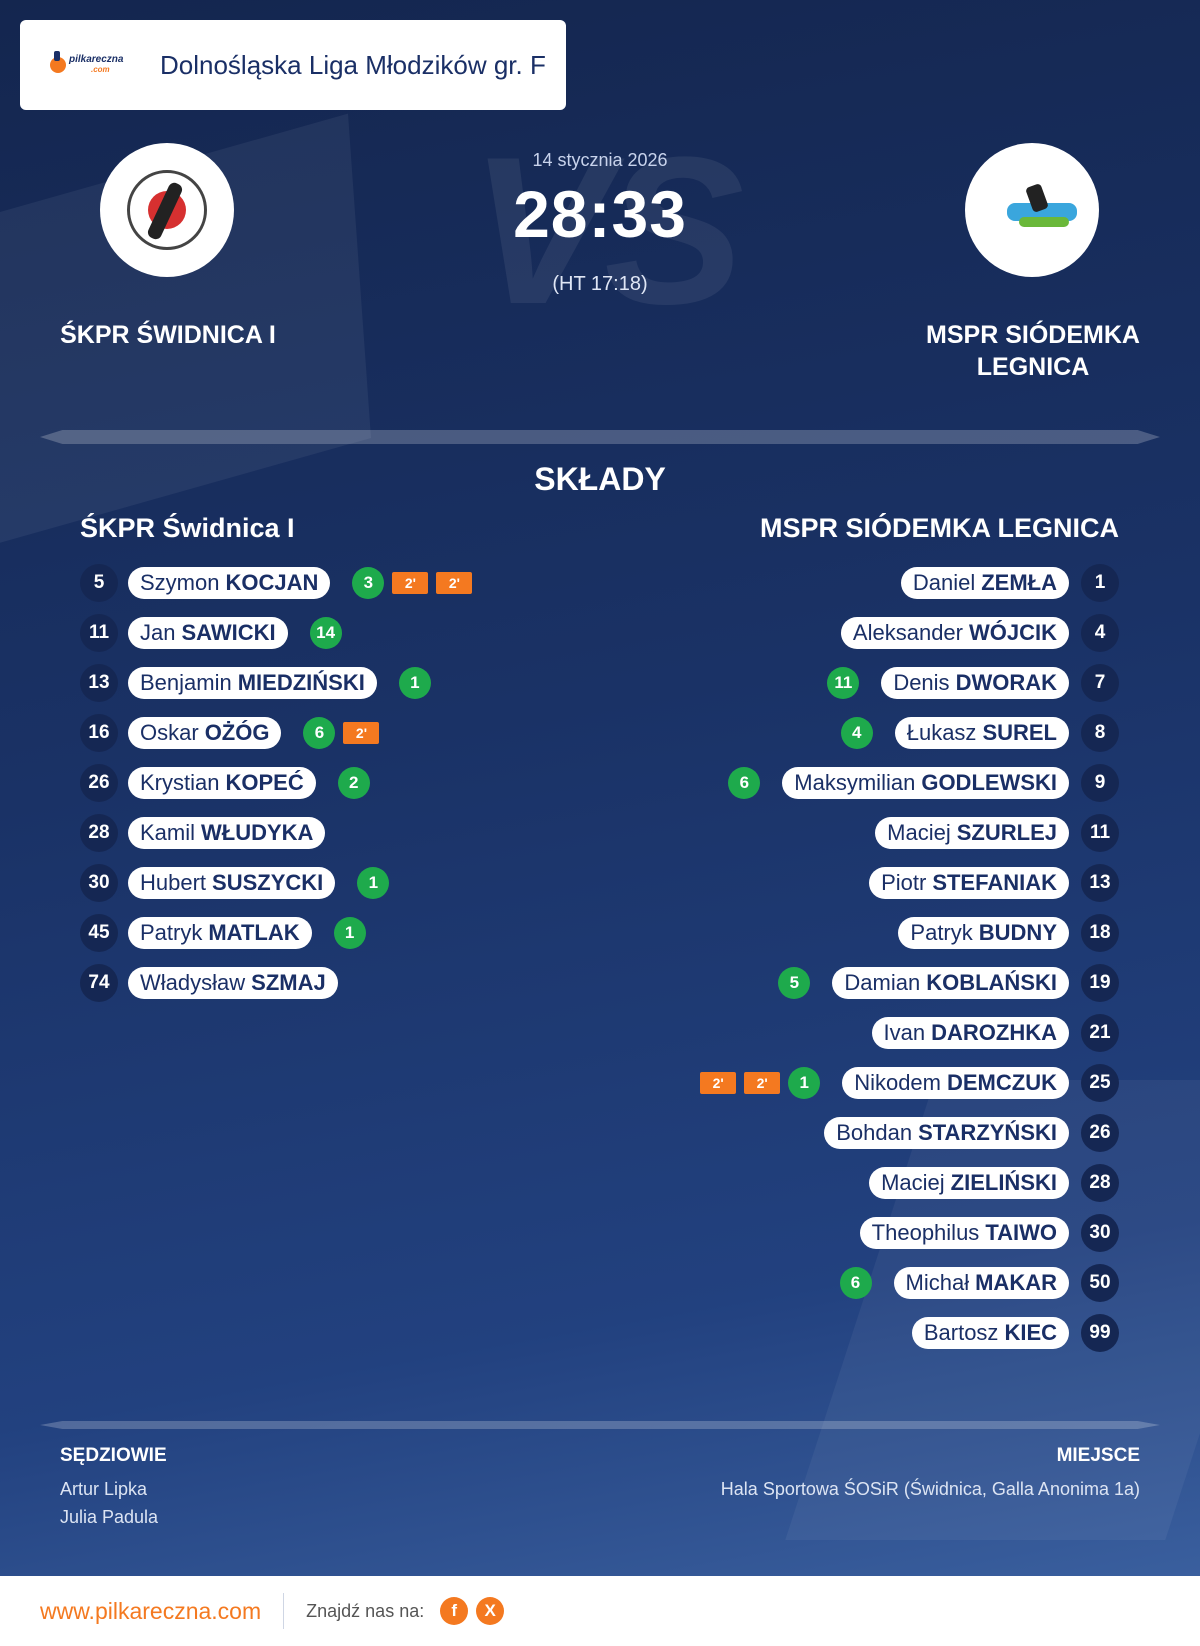  Describe the element at coordinates (276, 783) in the screenshot. I see `player-row: 26 Krystian KOPEĆ 2` at that location.